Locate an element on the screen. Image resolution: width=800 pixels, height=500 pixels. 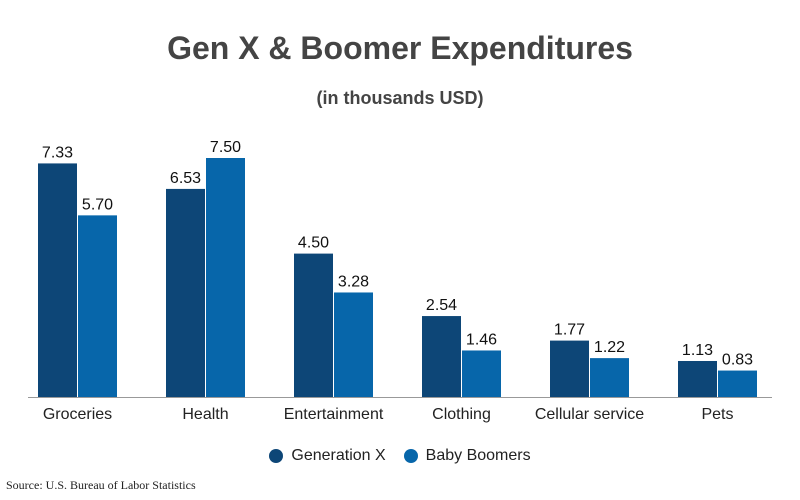
data-label-baby-boomers-clothing: 1.46 is located at coordinates (481, 339).